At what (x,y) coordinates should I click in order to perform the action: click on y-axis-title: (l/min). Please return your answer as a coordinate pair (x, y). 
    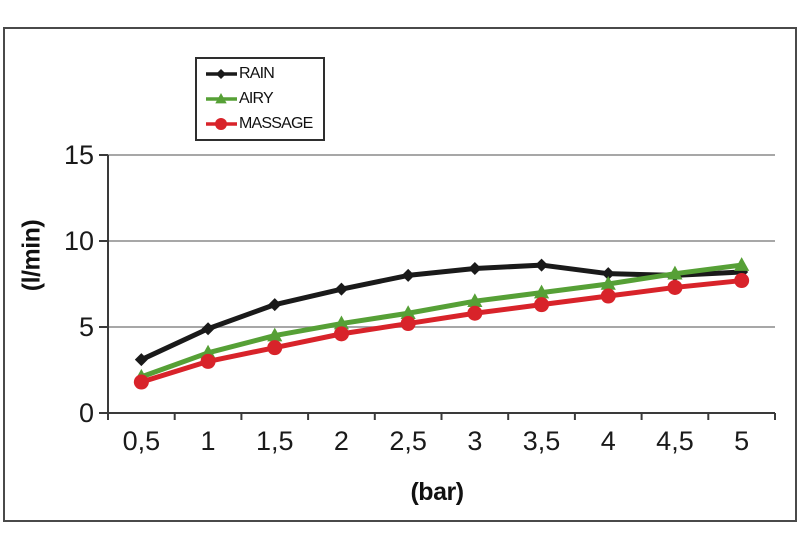
    Looking at the image, I should click on (31, 255).